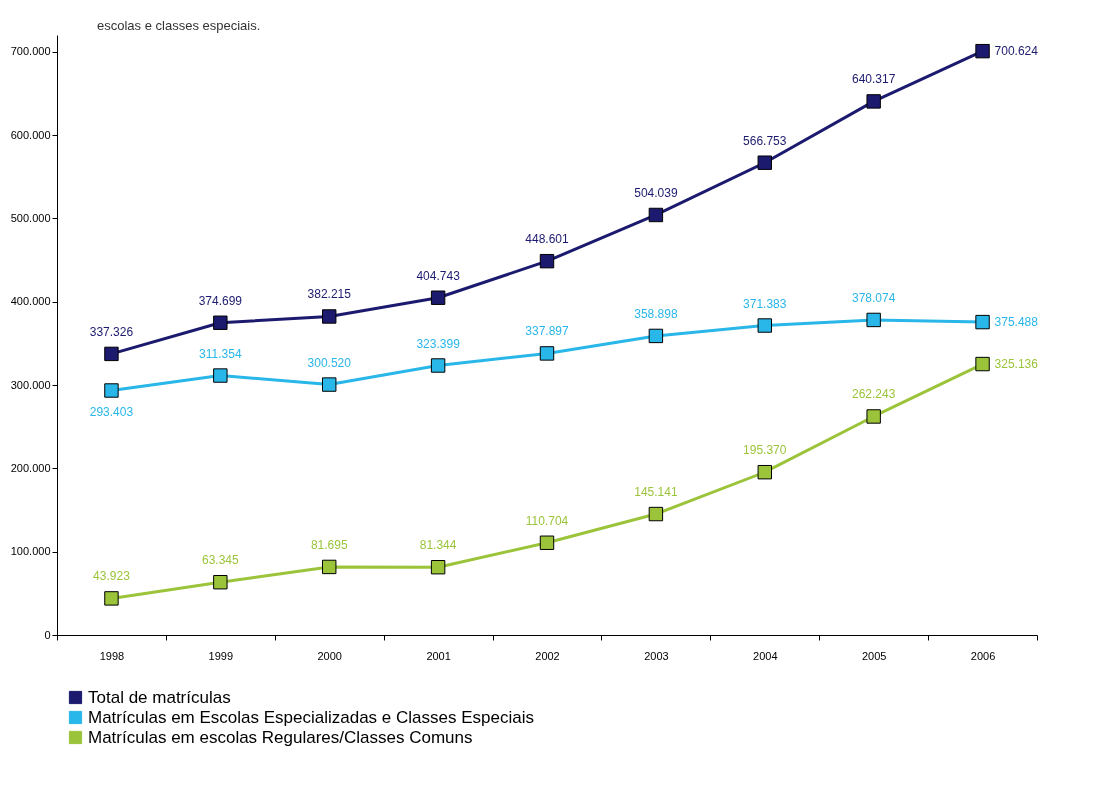  What do you see at coordinates (111, 331) in the screenshot?
I see `data-label: 337.326` at bounding box center [111, 331].